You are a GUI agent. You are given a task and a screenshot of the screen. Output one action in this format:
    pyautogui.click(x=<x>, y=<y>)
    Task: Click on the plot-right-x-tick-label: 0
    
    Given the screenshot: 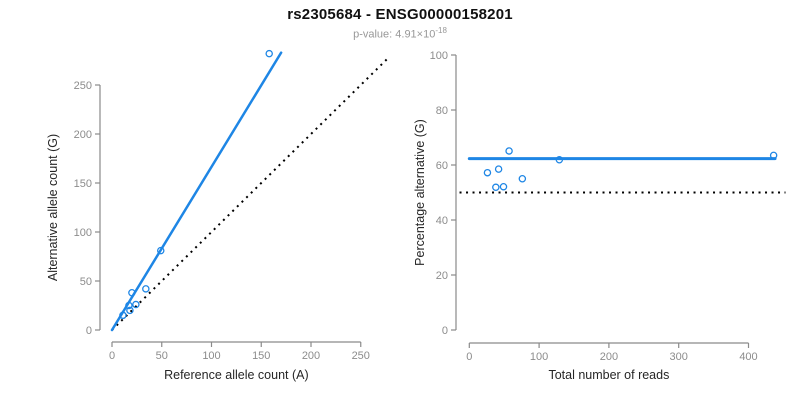 What is the action you would take?
    pyautogui.click(x=469, y=357)
    